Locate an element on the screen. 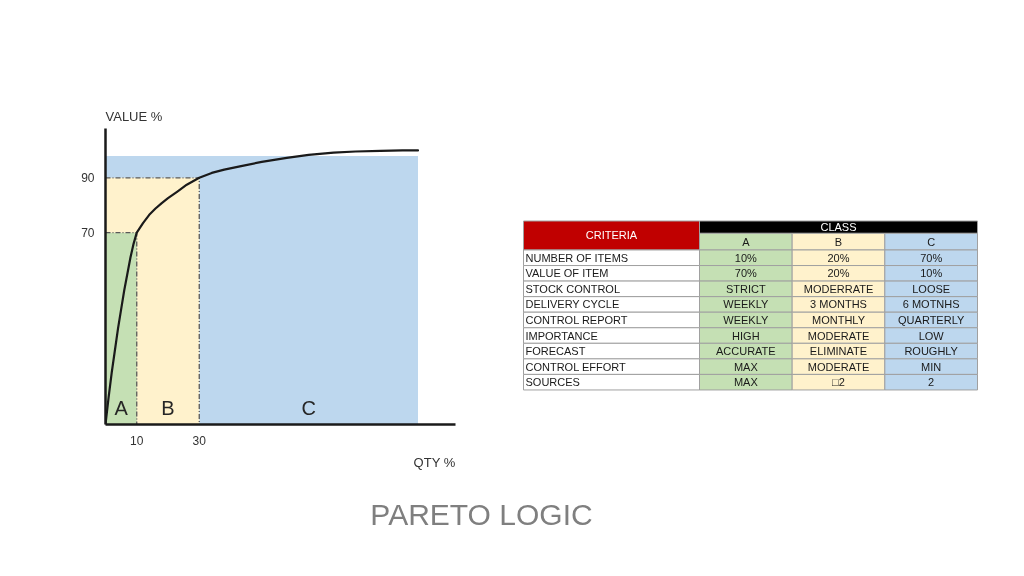 The height and width of the screenshot is (576, 1024). y-tick-label: 70 is located at coordinates (88, 233).